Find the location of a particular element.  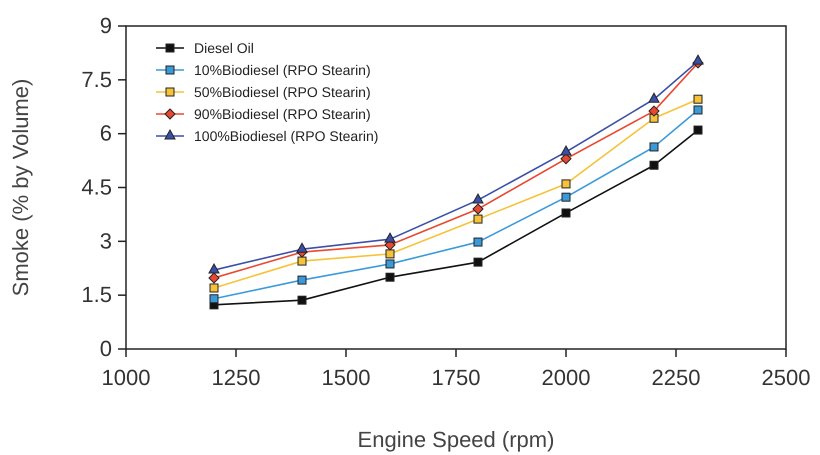

x-tick-label: 1500 is located at coordinates (346, 377).